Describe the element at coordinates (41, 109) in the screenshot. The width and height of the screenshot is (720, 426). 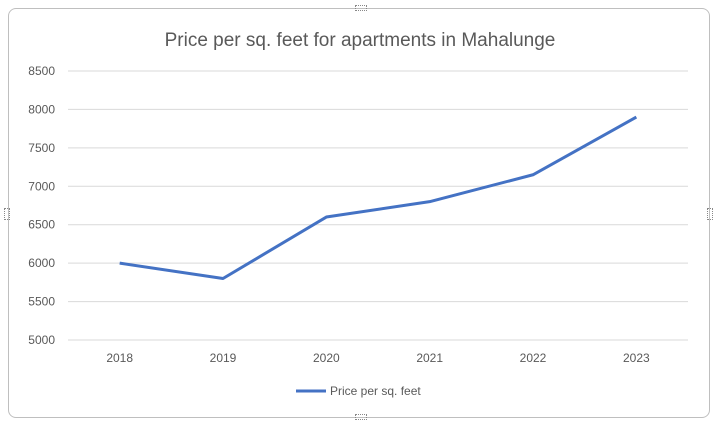
I see `y-tick-label: 8000` at that location.